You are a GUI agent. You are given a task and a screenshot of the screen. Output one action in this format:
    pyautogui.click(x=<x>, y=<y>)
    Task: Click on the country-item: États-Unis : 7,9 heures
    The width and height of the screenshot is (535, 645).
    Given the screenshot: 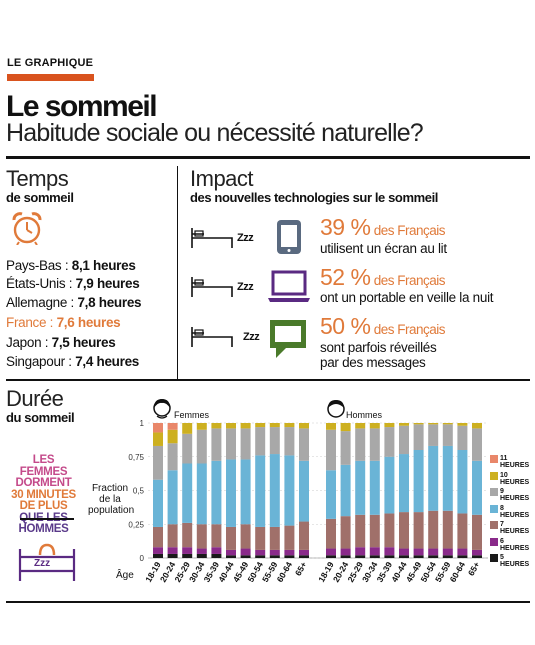 What is the action you would take?
    pyautogui.click(x=73, y=284)
    